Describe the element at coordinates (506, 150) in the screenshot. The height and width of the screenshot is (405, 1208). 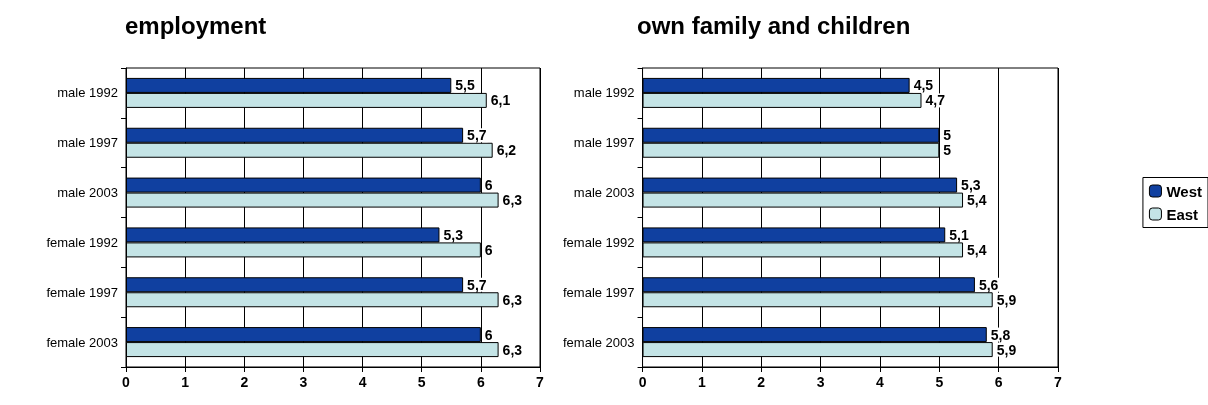
I see `data-label: 6,2` at that location.